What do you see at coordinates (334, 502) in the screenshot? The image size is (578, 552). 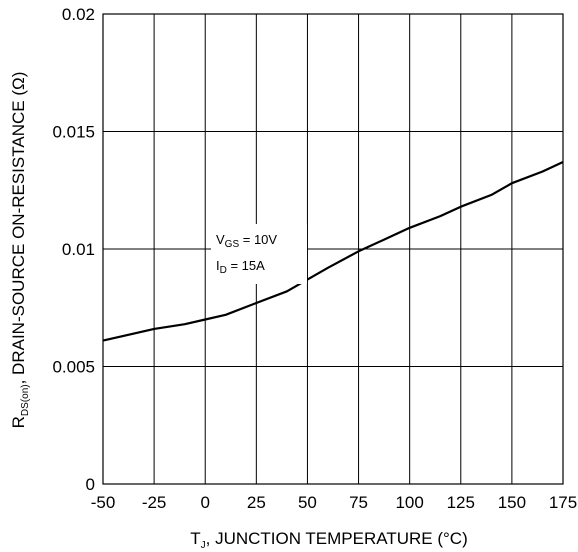 I see `x-tick-labels: -50 -25 0 25 50 75 100 125 150 175` at bounding box center [334, 502].